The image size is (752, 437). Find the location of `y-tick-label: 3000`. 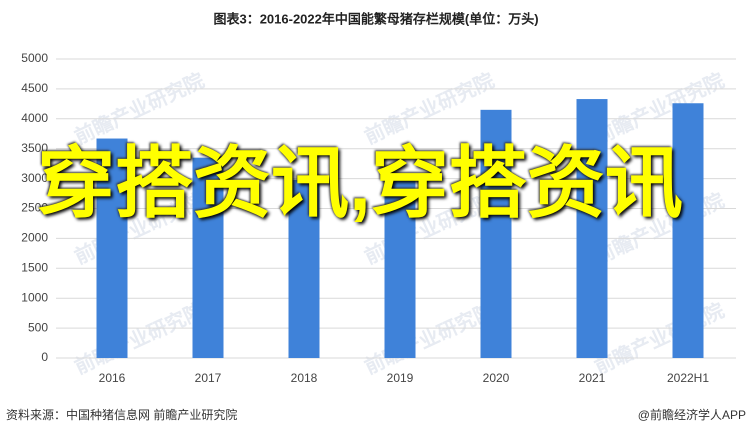

y-tick-label: 3000 is located at coordinates (34, 178).